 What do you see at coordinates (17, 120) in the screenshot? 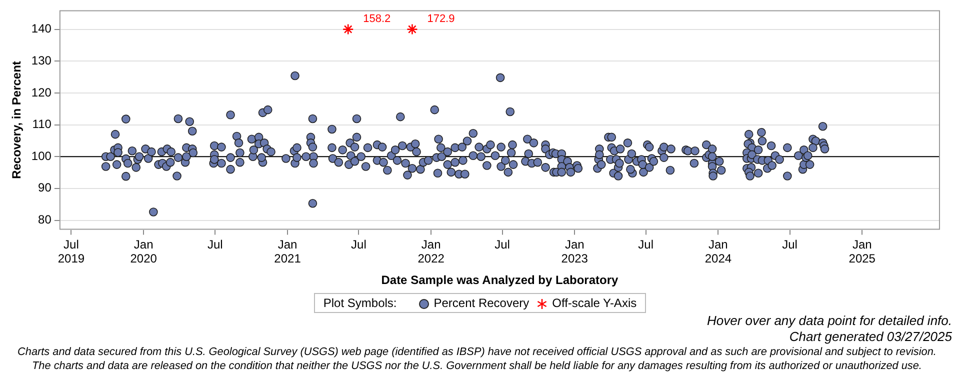
I see `y-axis-title: Recovery, in Percent` at bounding box center [17, 120].